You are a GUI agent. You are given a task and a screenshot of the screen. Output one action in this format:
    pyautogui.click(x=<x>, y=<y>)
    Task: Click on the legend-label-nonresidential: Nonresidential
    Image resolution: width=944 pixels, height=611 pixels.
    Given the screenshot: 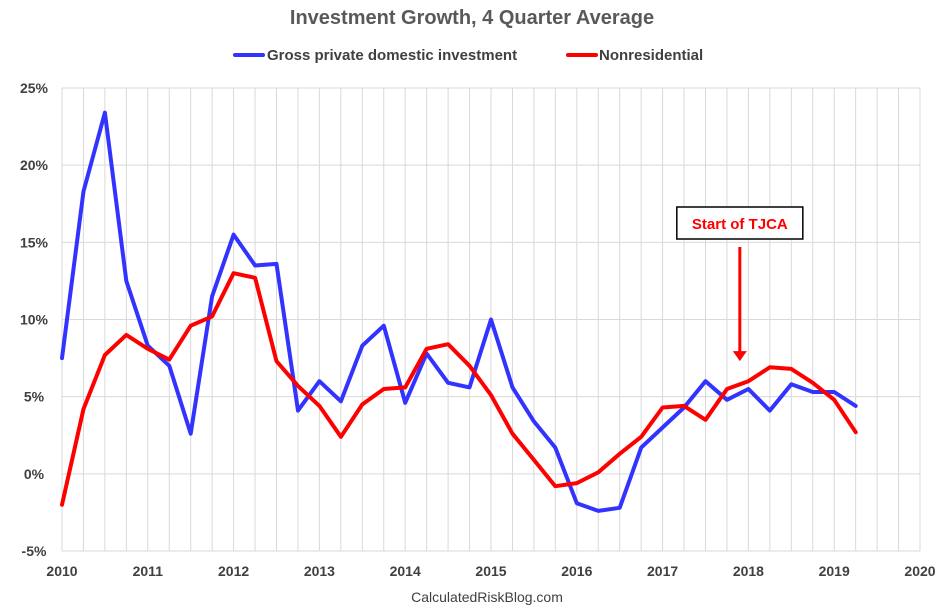 What is the action you would take?
    pyautogui.click(x=651, y=55)
    